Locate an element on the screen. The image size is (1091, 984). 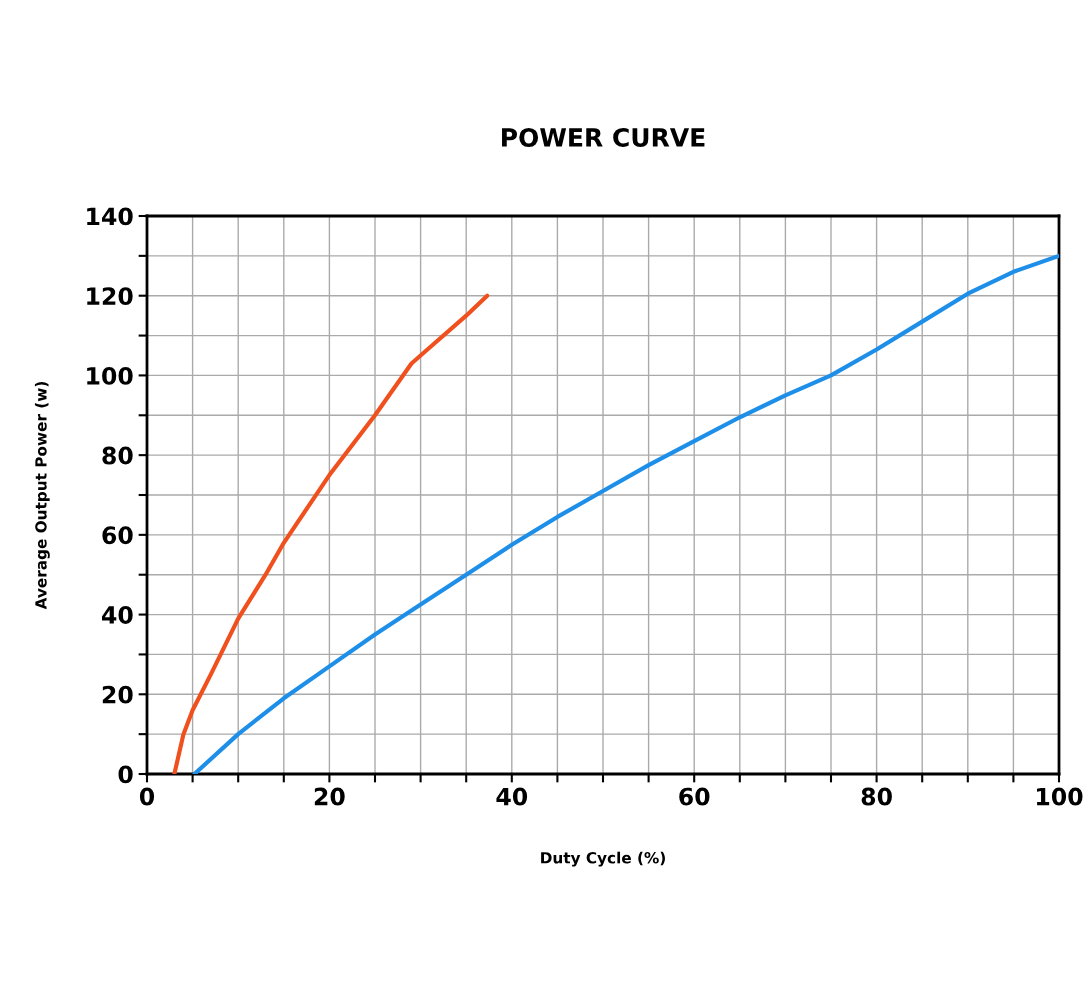
y-tick-label: 80 is located at coordinates (117, 455).